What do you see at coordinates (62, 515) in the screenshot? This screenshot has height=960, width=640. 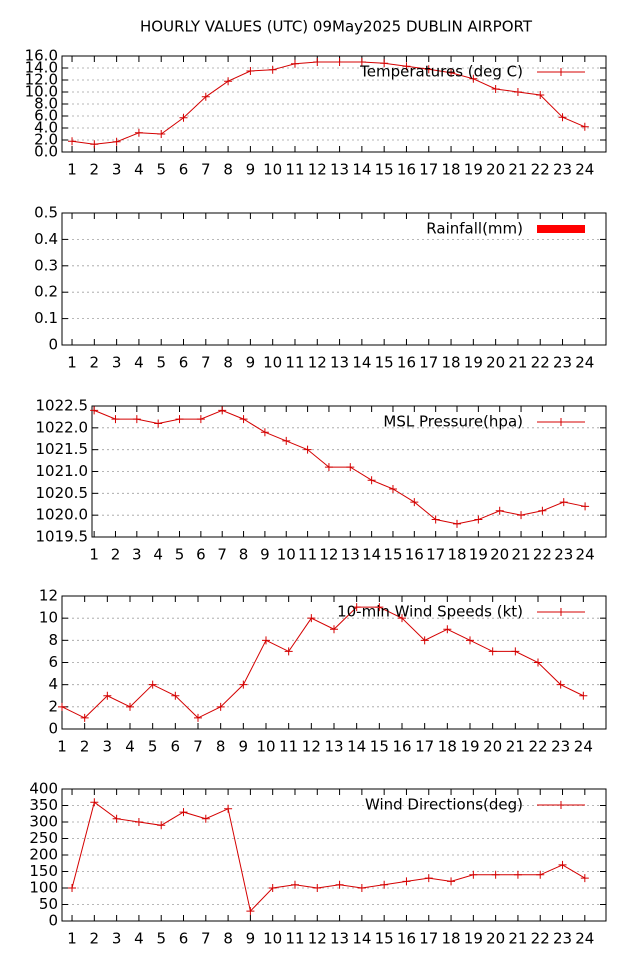 I see `y-tick-label: 1020.0` at bounding box center [62, 515].